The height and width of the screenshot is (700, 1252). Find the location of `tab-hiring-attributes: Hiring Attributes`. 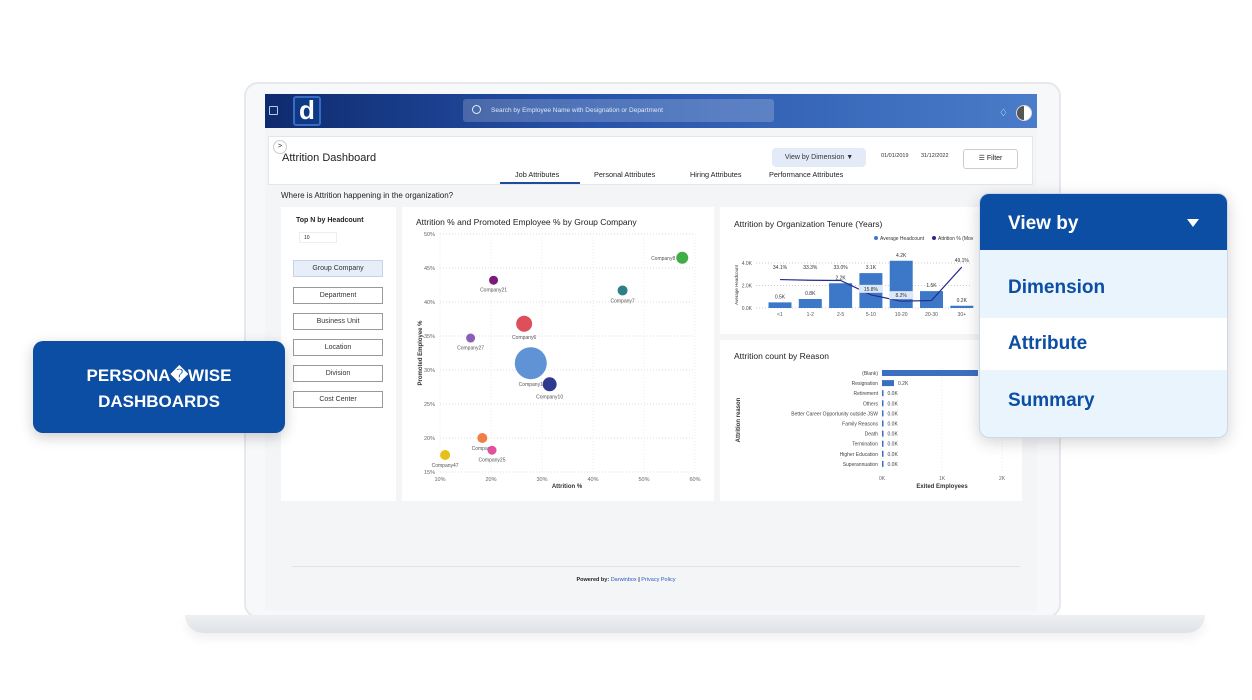

tab-hiring-attributes: Hiring Attributes is located at coordinates (716, 174).